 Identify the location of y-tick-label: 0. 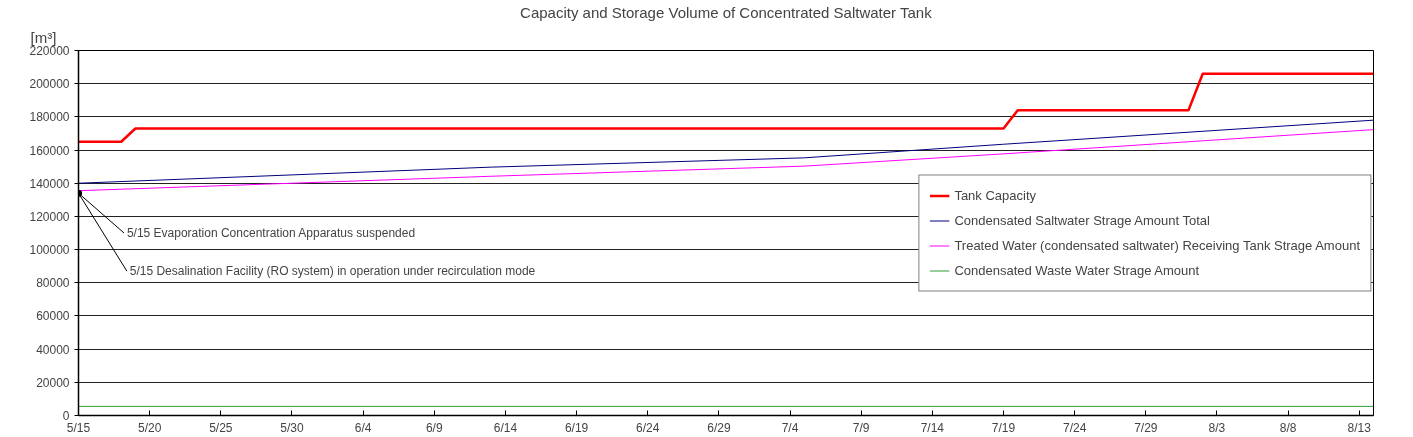
(66, 416).